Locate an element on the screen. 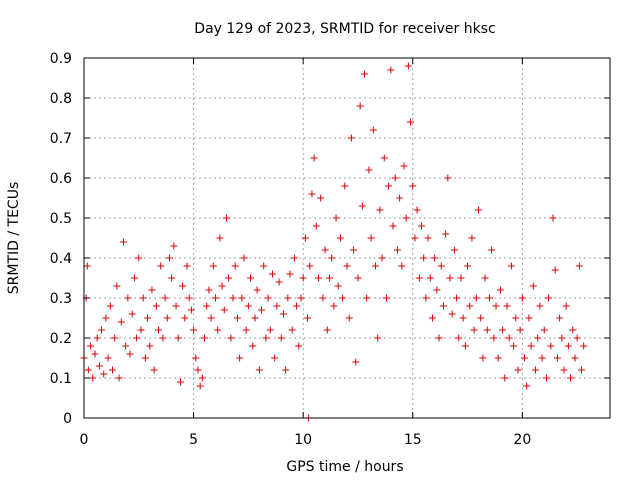 The width and height of the screenshot is (640, 480). x-tick-labels: 0 5 10 15 20 is located at coordinates (306, 440).